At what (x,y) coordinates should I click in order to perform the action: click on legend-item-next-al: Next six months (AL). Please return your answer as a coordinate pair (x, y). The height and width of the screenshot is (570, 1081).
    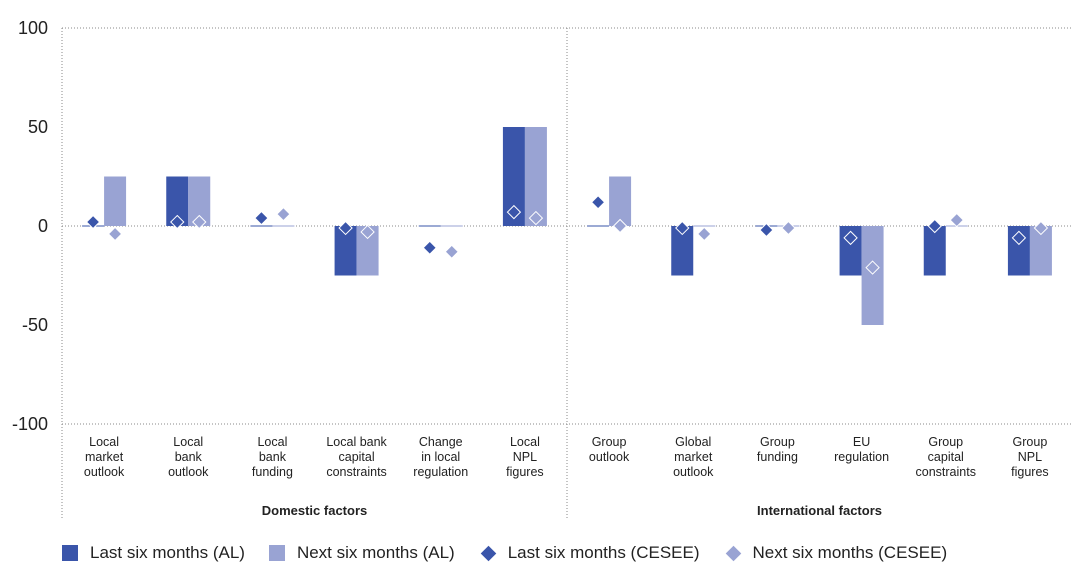
    Looking at the image, I should click on (361, 553).